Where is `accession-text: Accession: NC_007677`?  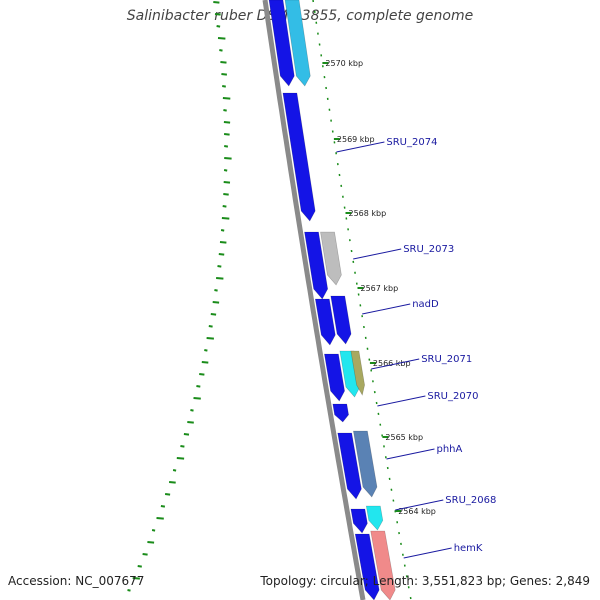
accession-text: Accession: NC_007677 is located at coordinates (76, 581).